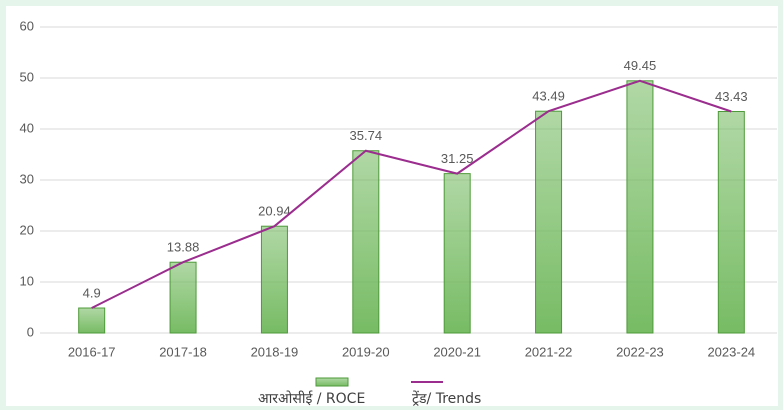 The image size is (783, 410). Describe the element at coordinates (92, 351) in the screenshot. I see `x-tick-label: 2016-17` at that location.